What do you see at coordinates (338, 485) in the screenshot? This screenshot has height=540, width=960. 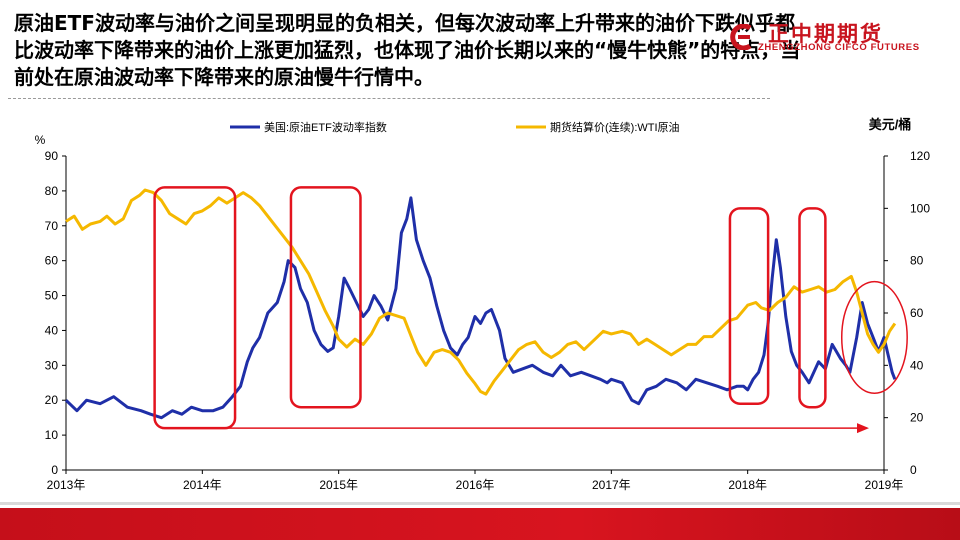 I see `x-tick-label: 2015年` at bounding box center [338, 485].